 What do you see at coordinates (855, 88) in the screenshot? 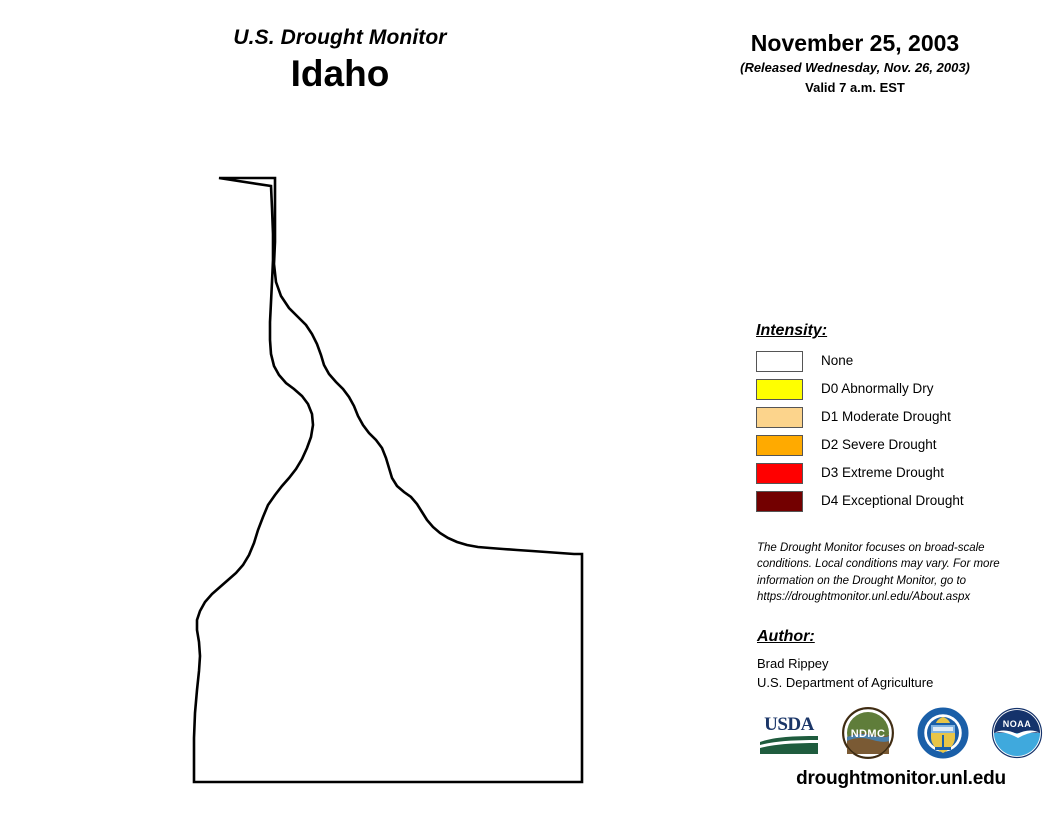
I see `date-valid: Valid 7 a.m. EST` at bounding box center [855, 88].